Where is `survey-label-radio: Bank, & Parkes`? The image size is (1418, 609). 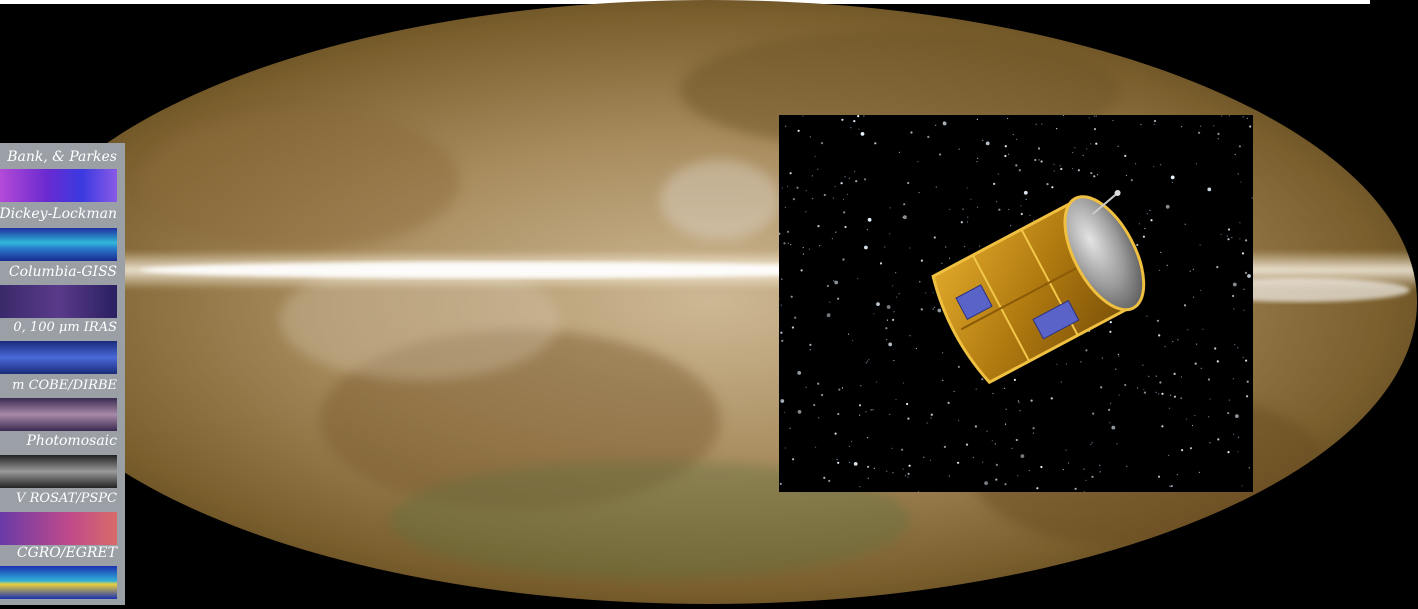
survey-label-radio: Bank, & Parkes is located at coordinates (62, 157).